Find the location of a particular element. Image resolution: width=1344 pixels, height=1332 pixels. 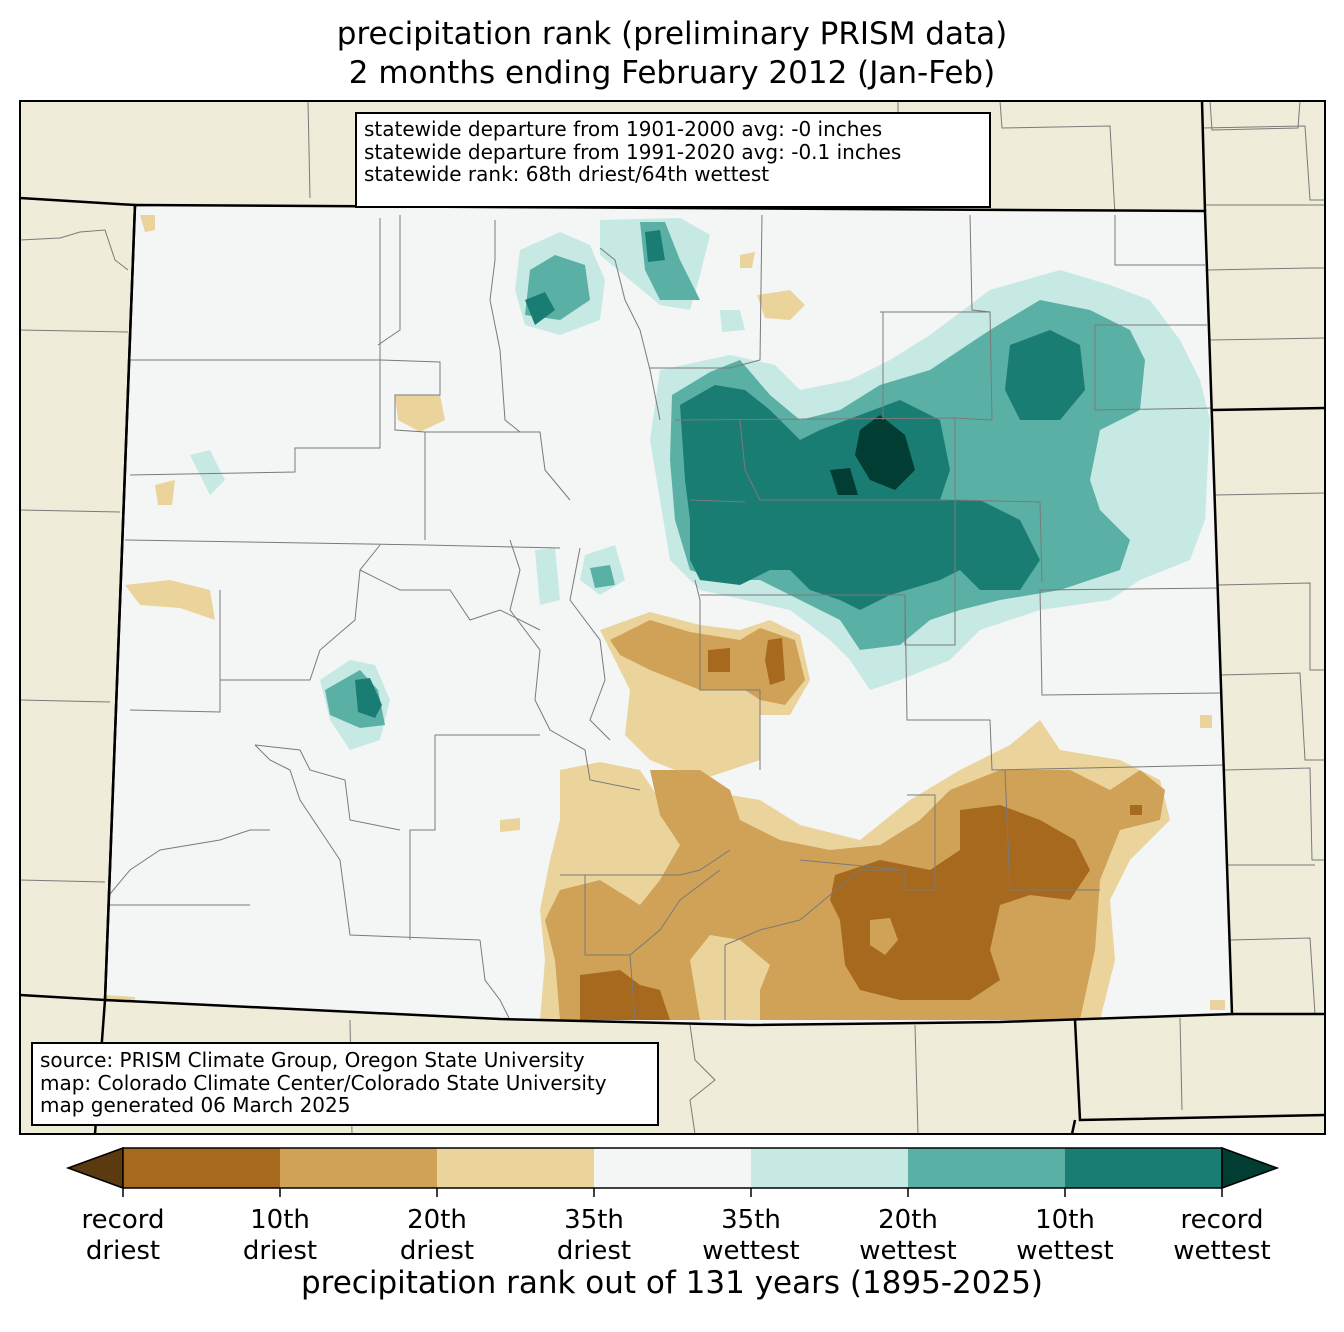

colorbar is located at coordinates (672, 1171).